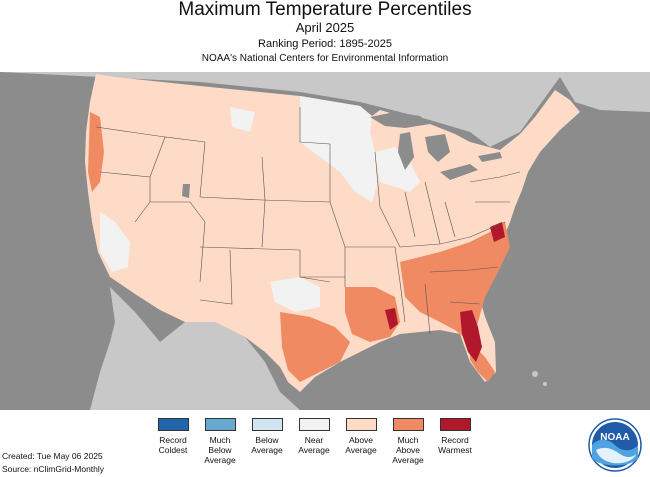  Describe the element at coordinates (325, 27) in the screenshot. I see `map-period: April 2025` at that location.